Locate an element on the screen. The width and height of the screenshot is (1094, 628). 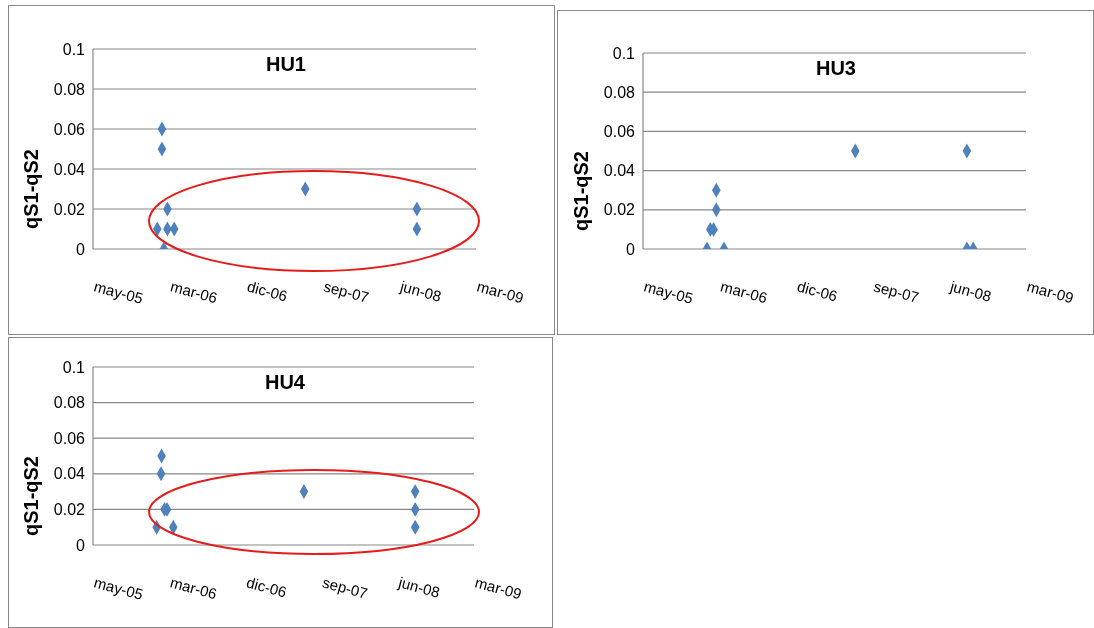
chart-title: HU4 is located at coordinates (285, 382).